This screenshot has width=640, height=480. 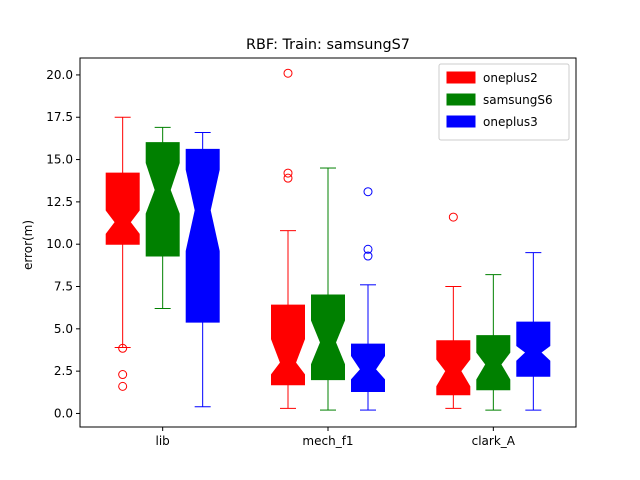 What do you see at coordinates (63, 371) in the screenshot?
I see `y-tick-label: 2.5` at bounding box center [63, 371].